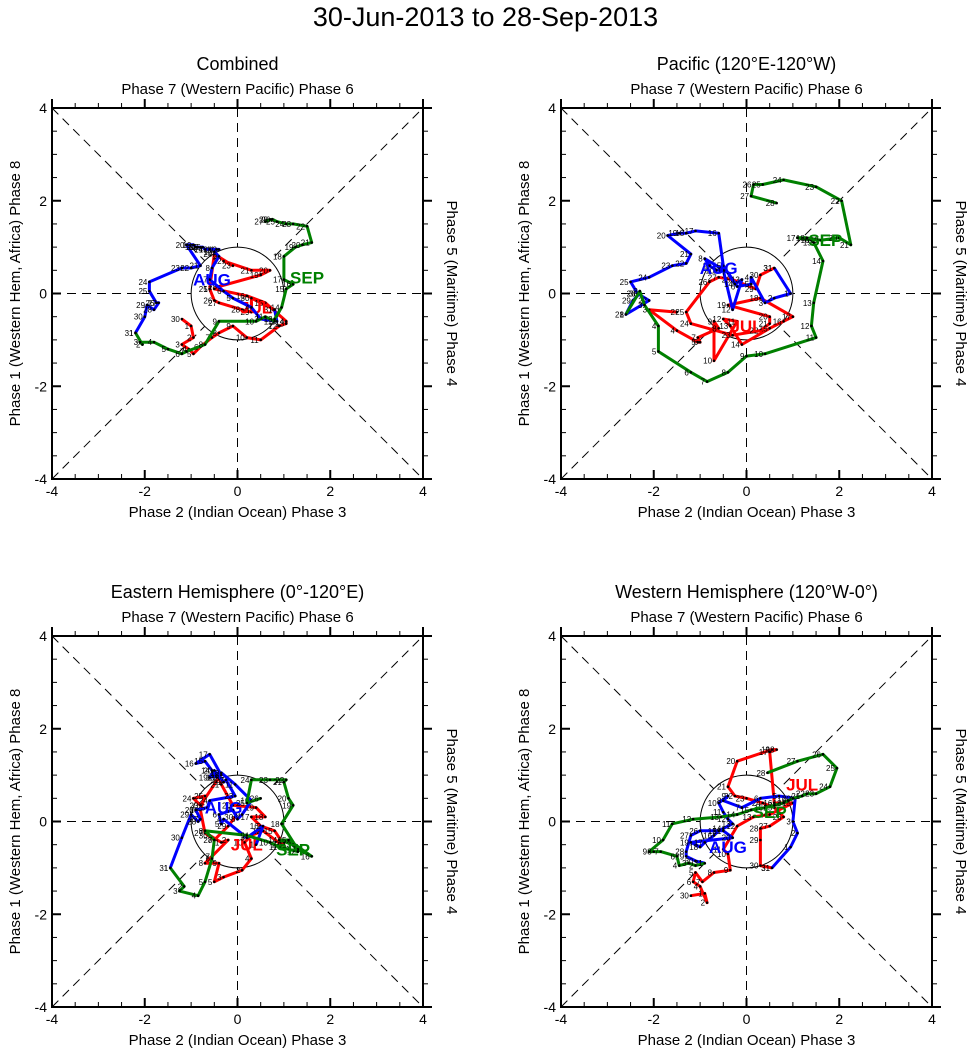 This screenshot has height=1060, width=971. What do you see at coordinates (550, 914) in the screenshot?
I see `y-tick-label: -2` at bounding box center [550, 914].